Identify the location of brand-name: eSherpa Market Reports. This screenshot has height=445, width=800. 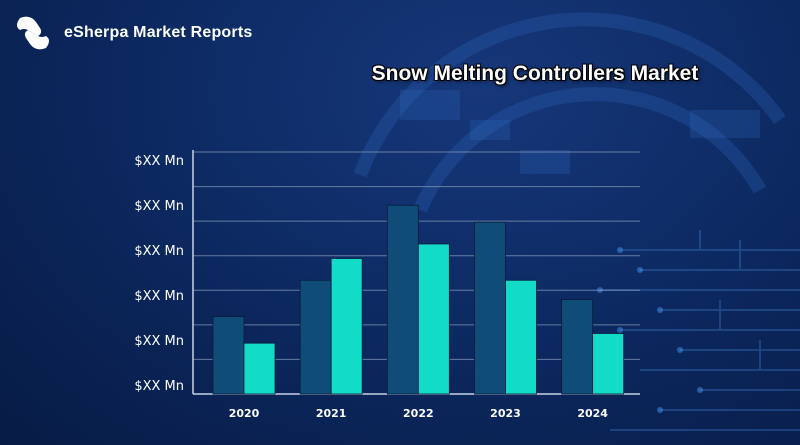
(158, 32).